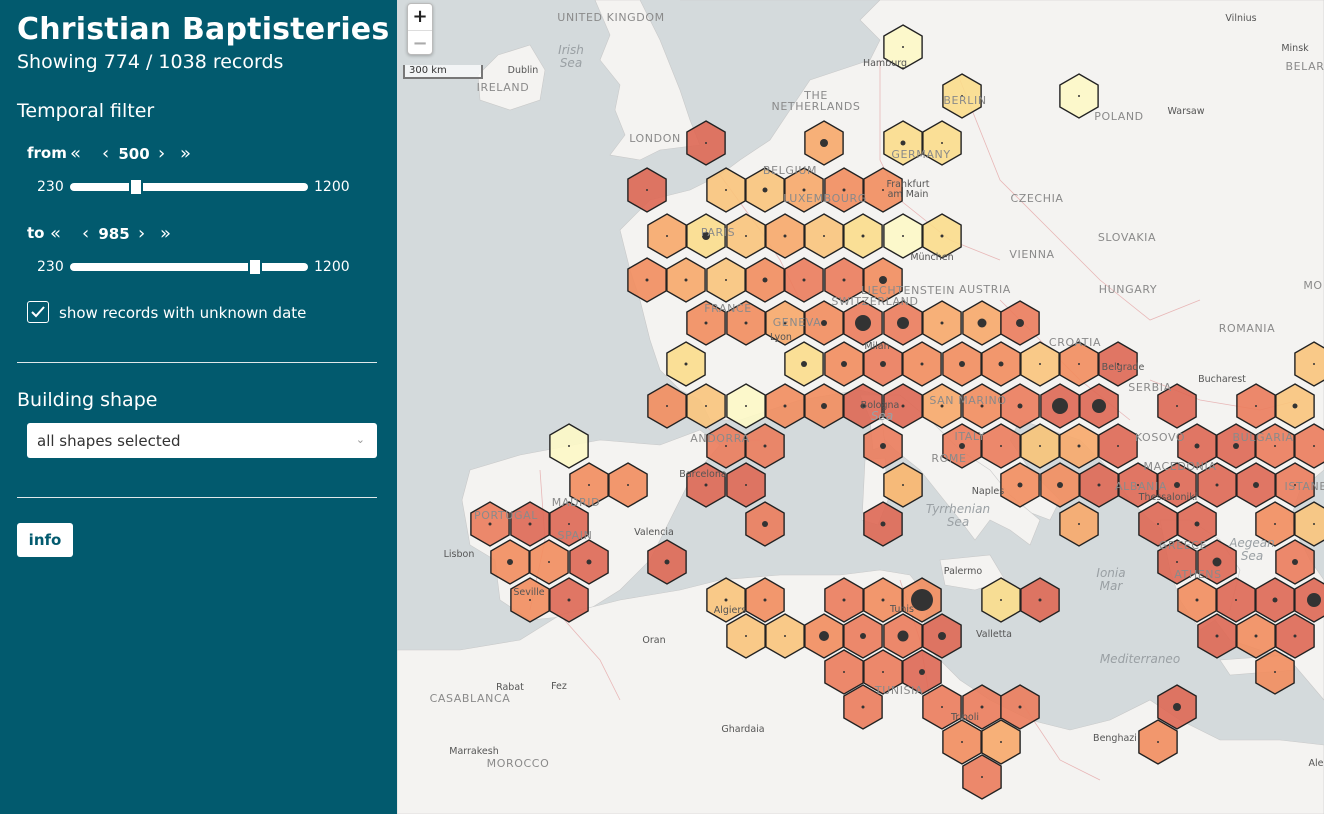 The height and width of the screenshot is (814, 1324). I want to click on to-jump-forward-icon: », so click(166, 233).